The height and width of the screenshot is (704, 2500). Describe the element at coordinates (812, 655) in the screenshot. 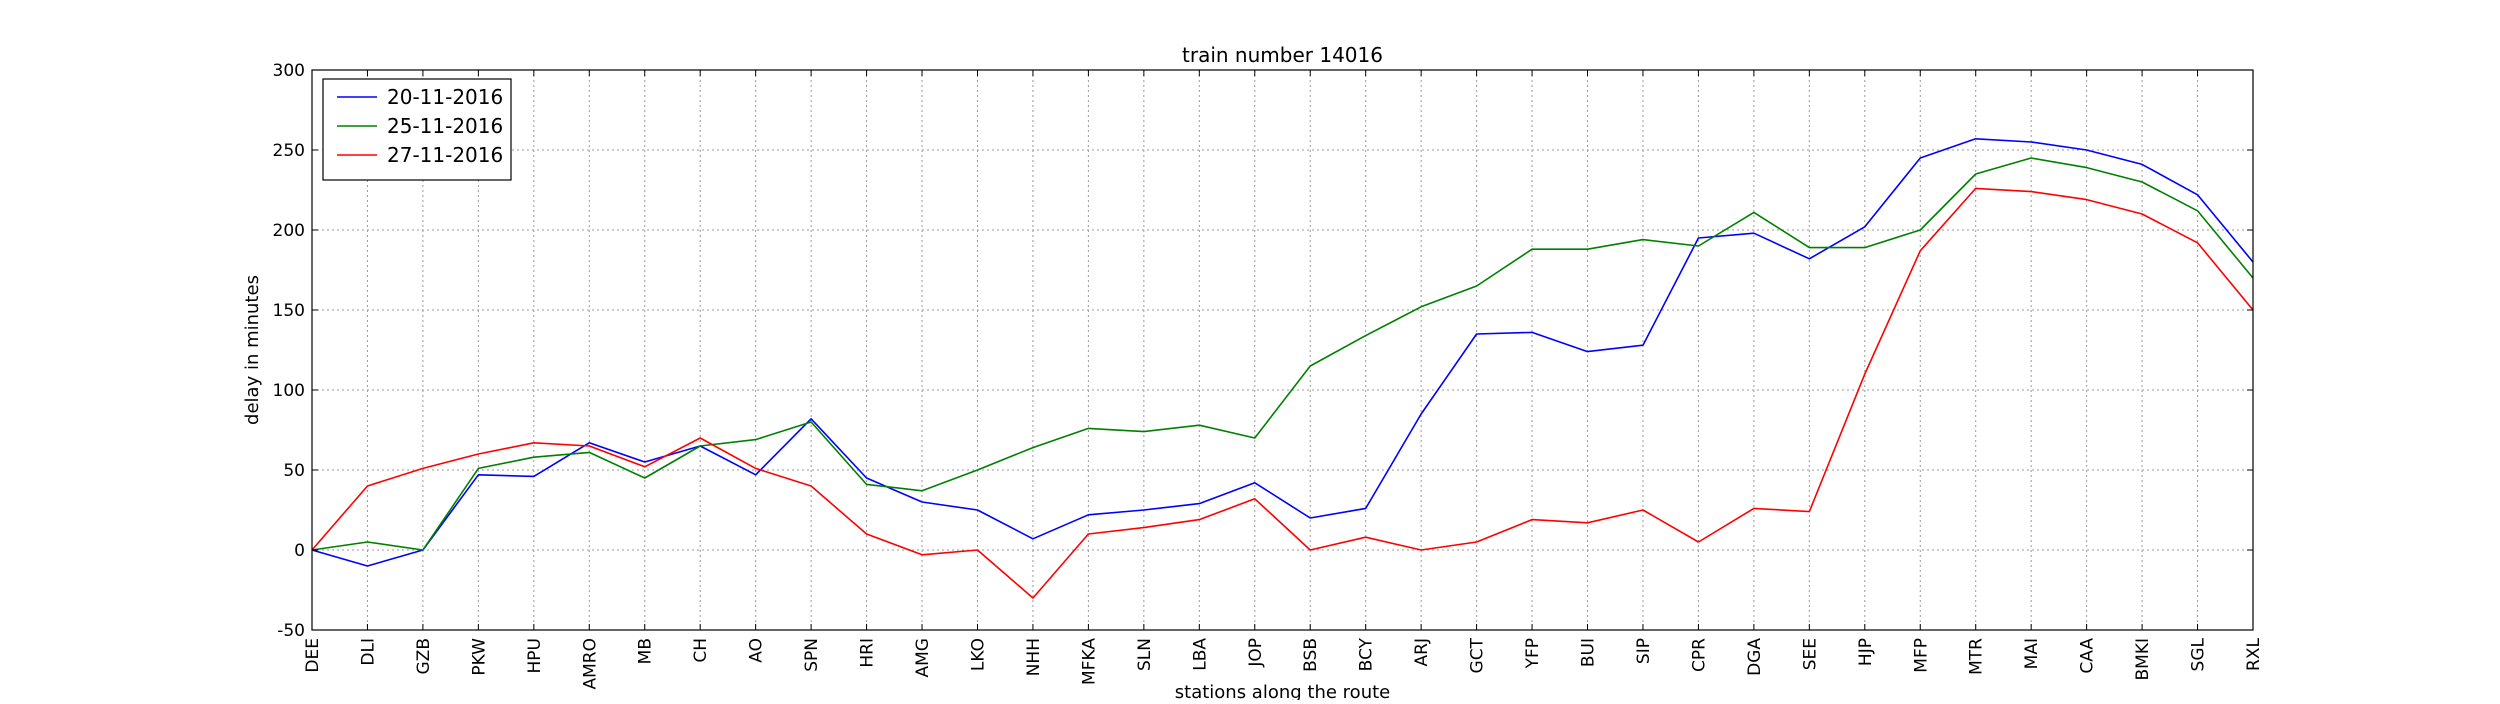

I see `x-tick-label: SPN` at that location.